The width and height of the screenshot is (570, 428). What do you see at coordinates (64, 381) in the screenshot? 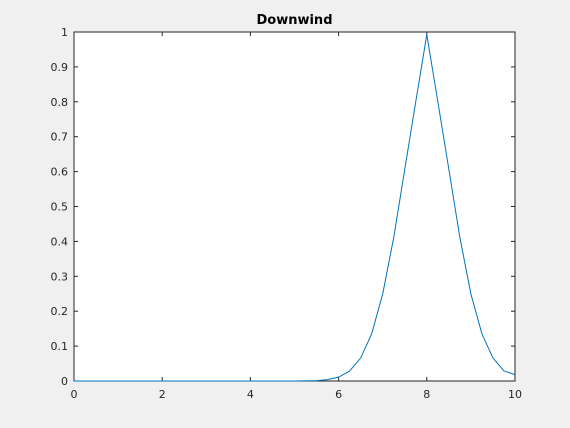
I see `y-tick-label: 0` at bounding box center [64, 381].